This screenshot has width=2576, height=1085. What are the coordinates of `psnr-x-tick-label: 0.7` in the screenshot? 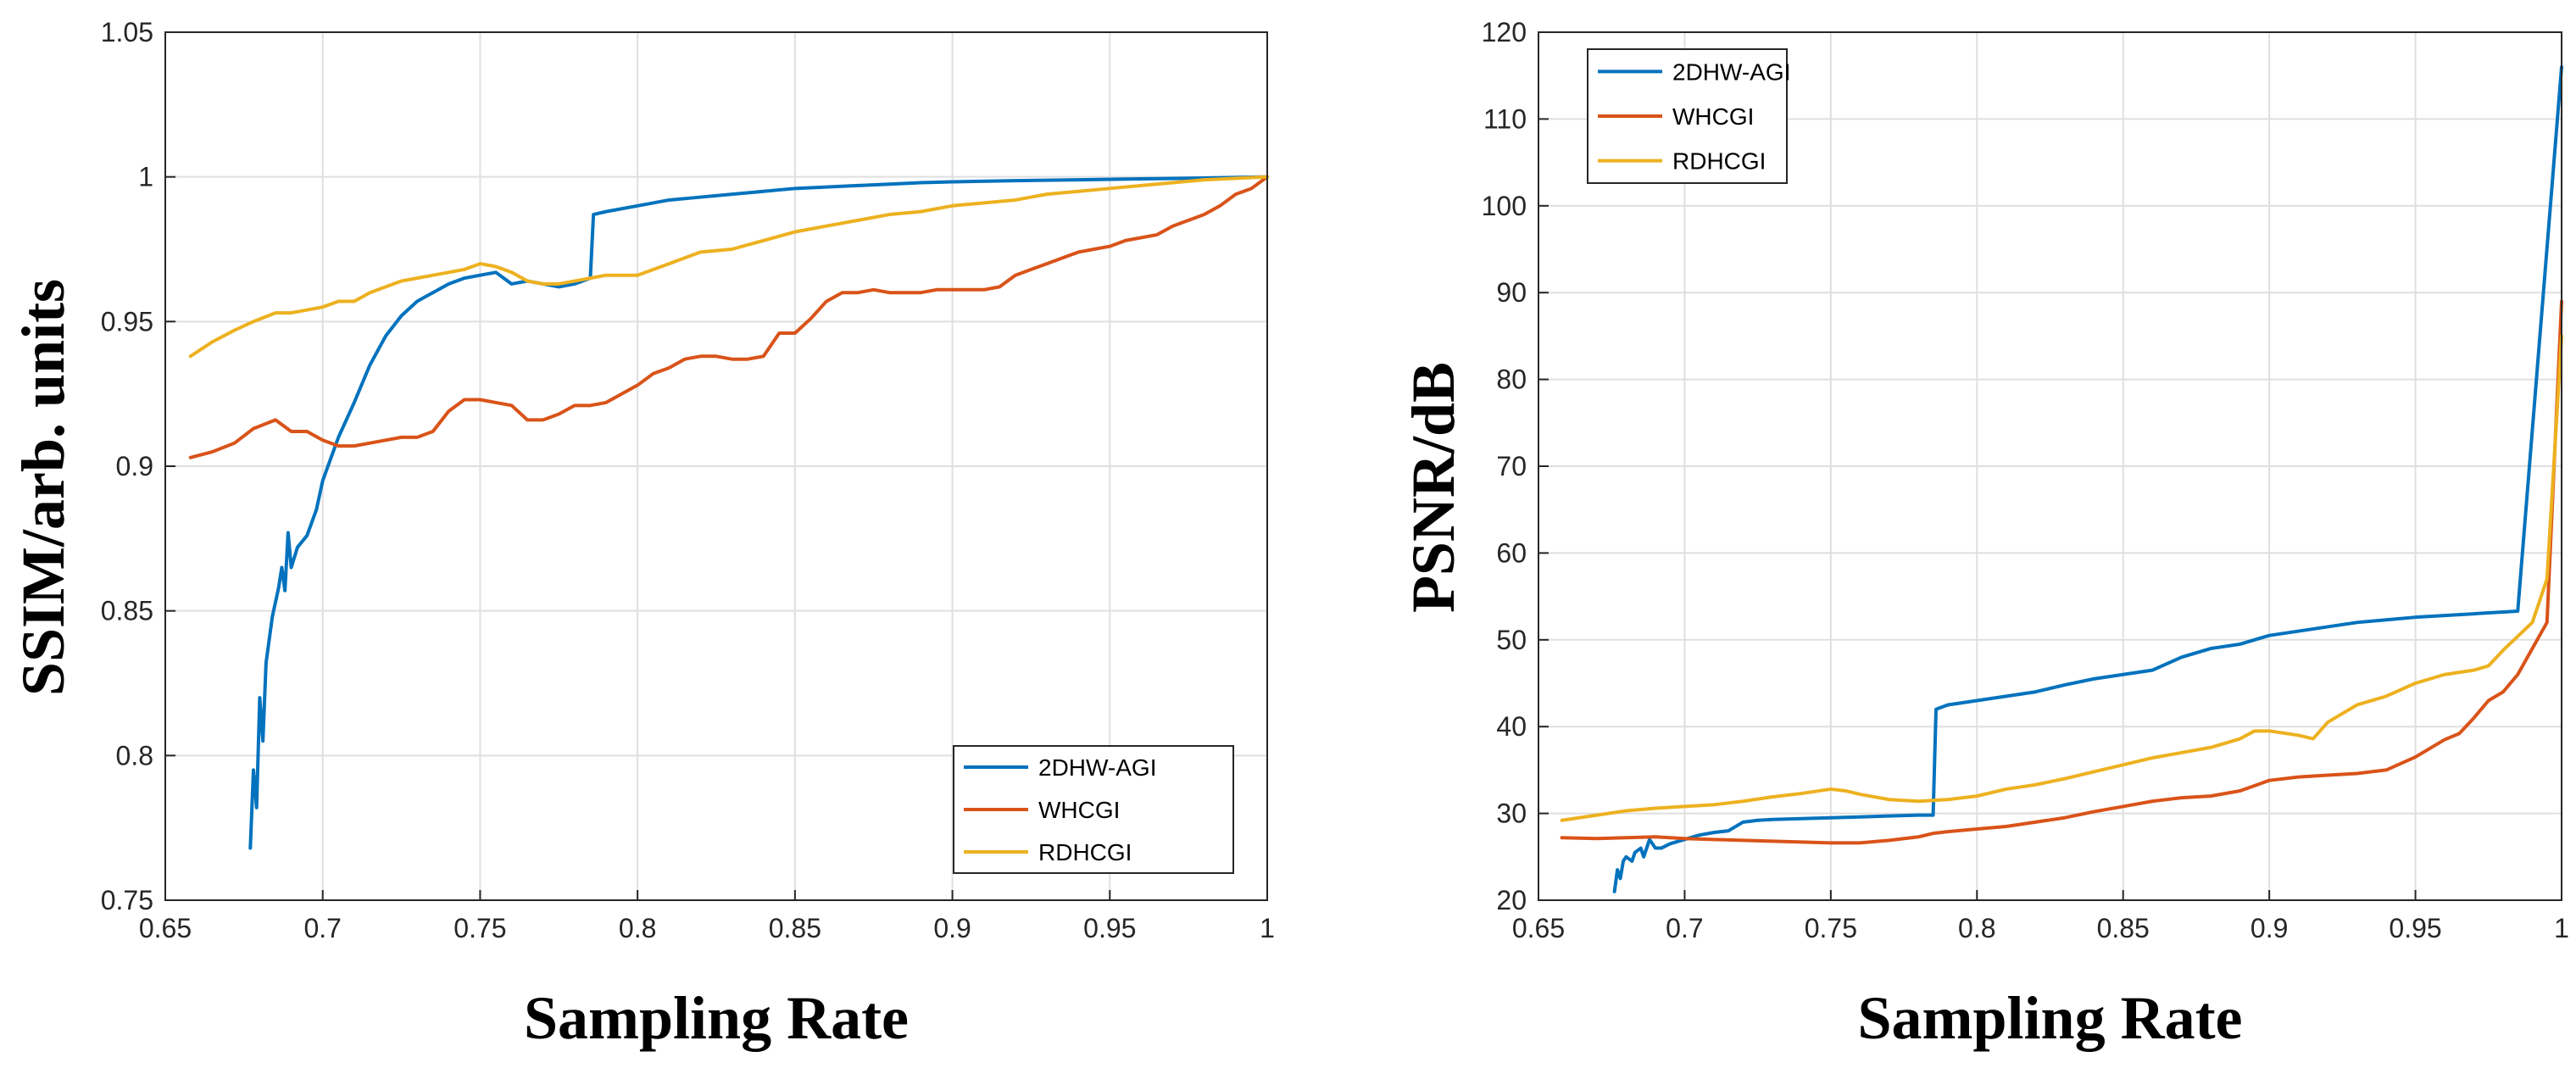 It's located at (1684, 928).